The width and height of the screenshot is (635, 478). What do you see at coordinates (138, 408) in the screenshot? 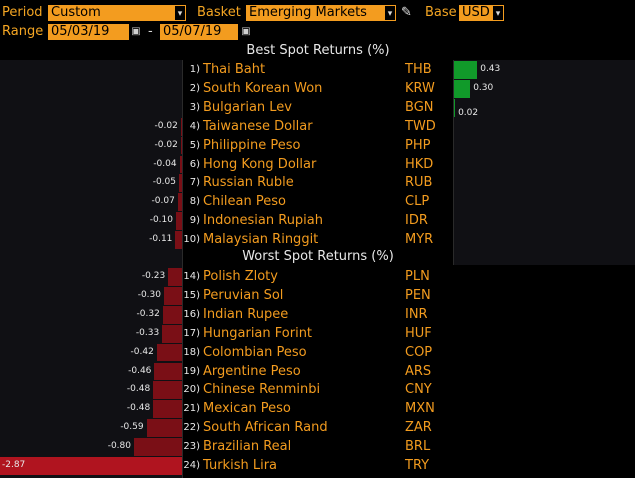
I see `return-value: -0.48` at bounding box center [138, 408].